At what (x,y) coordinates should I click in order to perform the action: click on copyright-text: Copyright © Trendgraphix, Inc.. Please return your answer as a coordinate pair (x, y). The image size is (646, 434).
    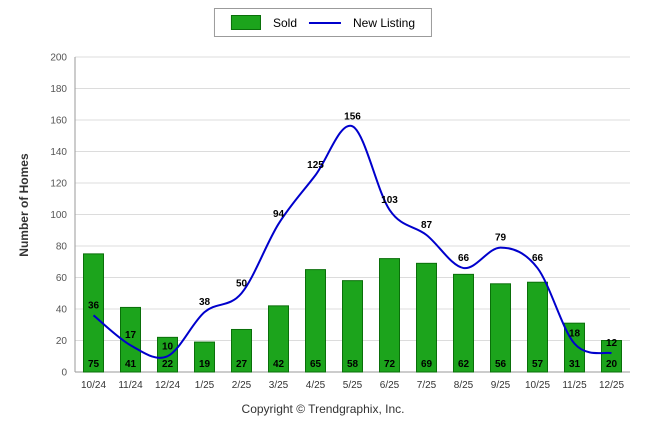
    Looking at the image, I should click on (323, 409).